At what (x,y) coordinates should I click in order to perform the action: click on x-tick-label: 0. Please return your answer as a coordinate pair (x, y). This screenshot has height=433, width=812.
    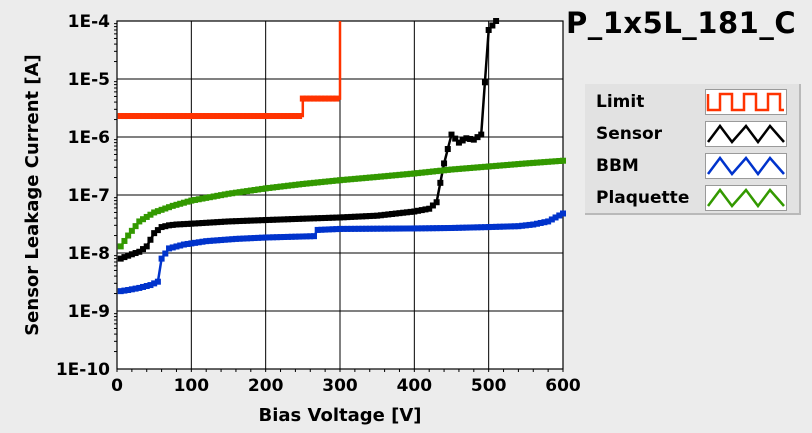
    Looking at the image, I should click on (117, 386).